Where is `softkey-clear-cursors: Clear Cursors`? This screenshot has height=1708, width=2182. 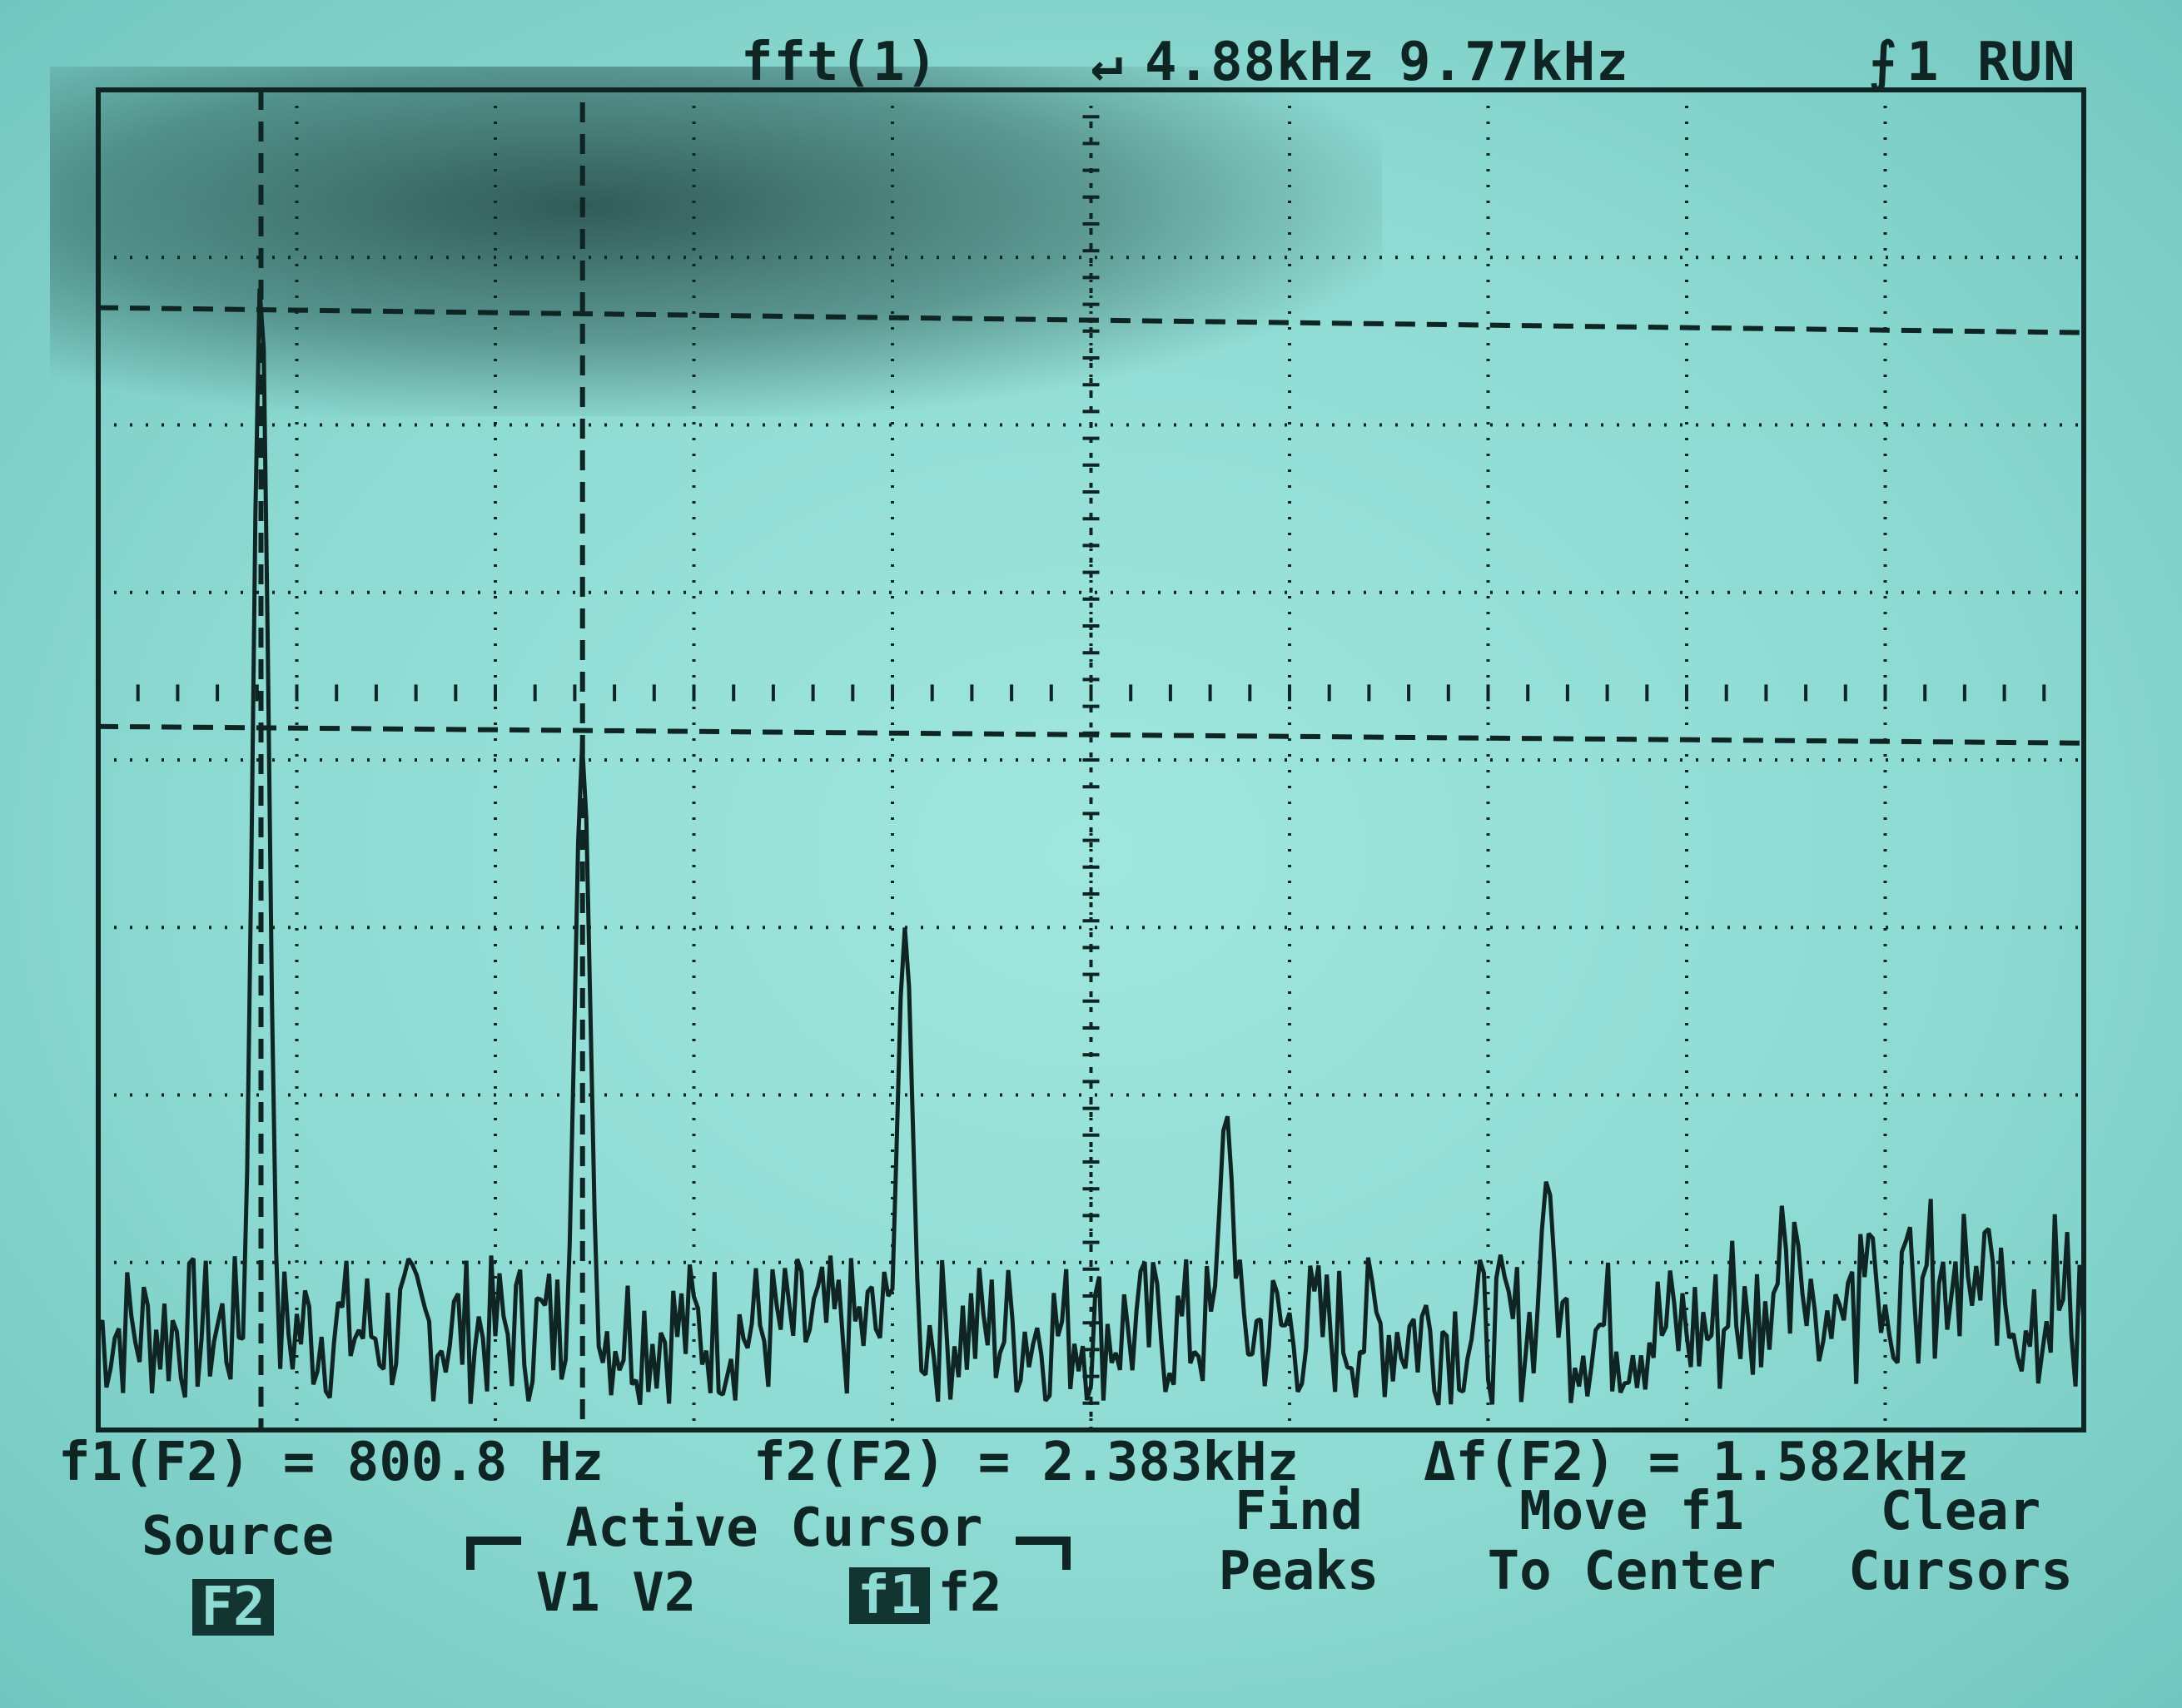
softkey-clear-cursors: Clear Cursors is located at coordinates (1960, 1541).